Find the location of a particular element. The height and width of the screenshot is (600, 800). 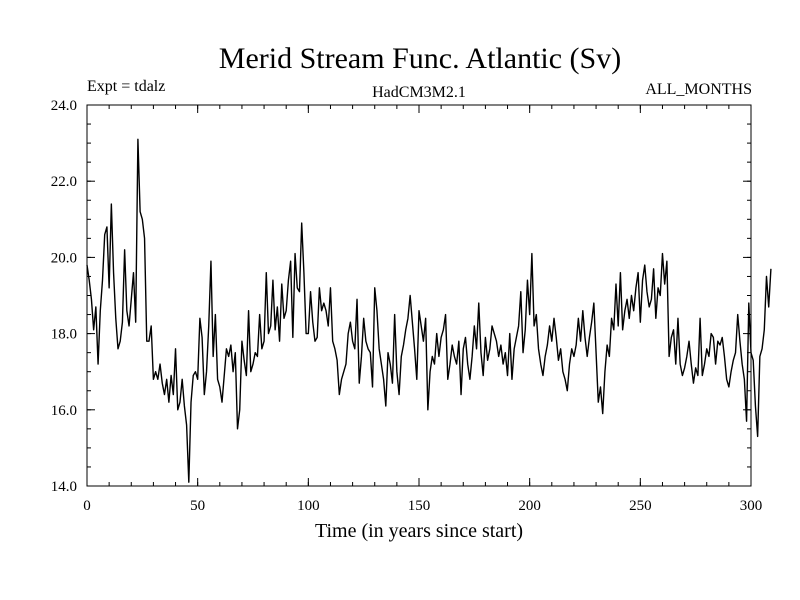

x-tick-label: 0 is located at coordinates (87, 506).